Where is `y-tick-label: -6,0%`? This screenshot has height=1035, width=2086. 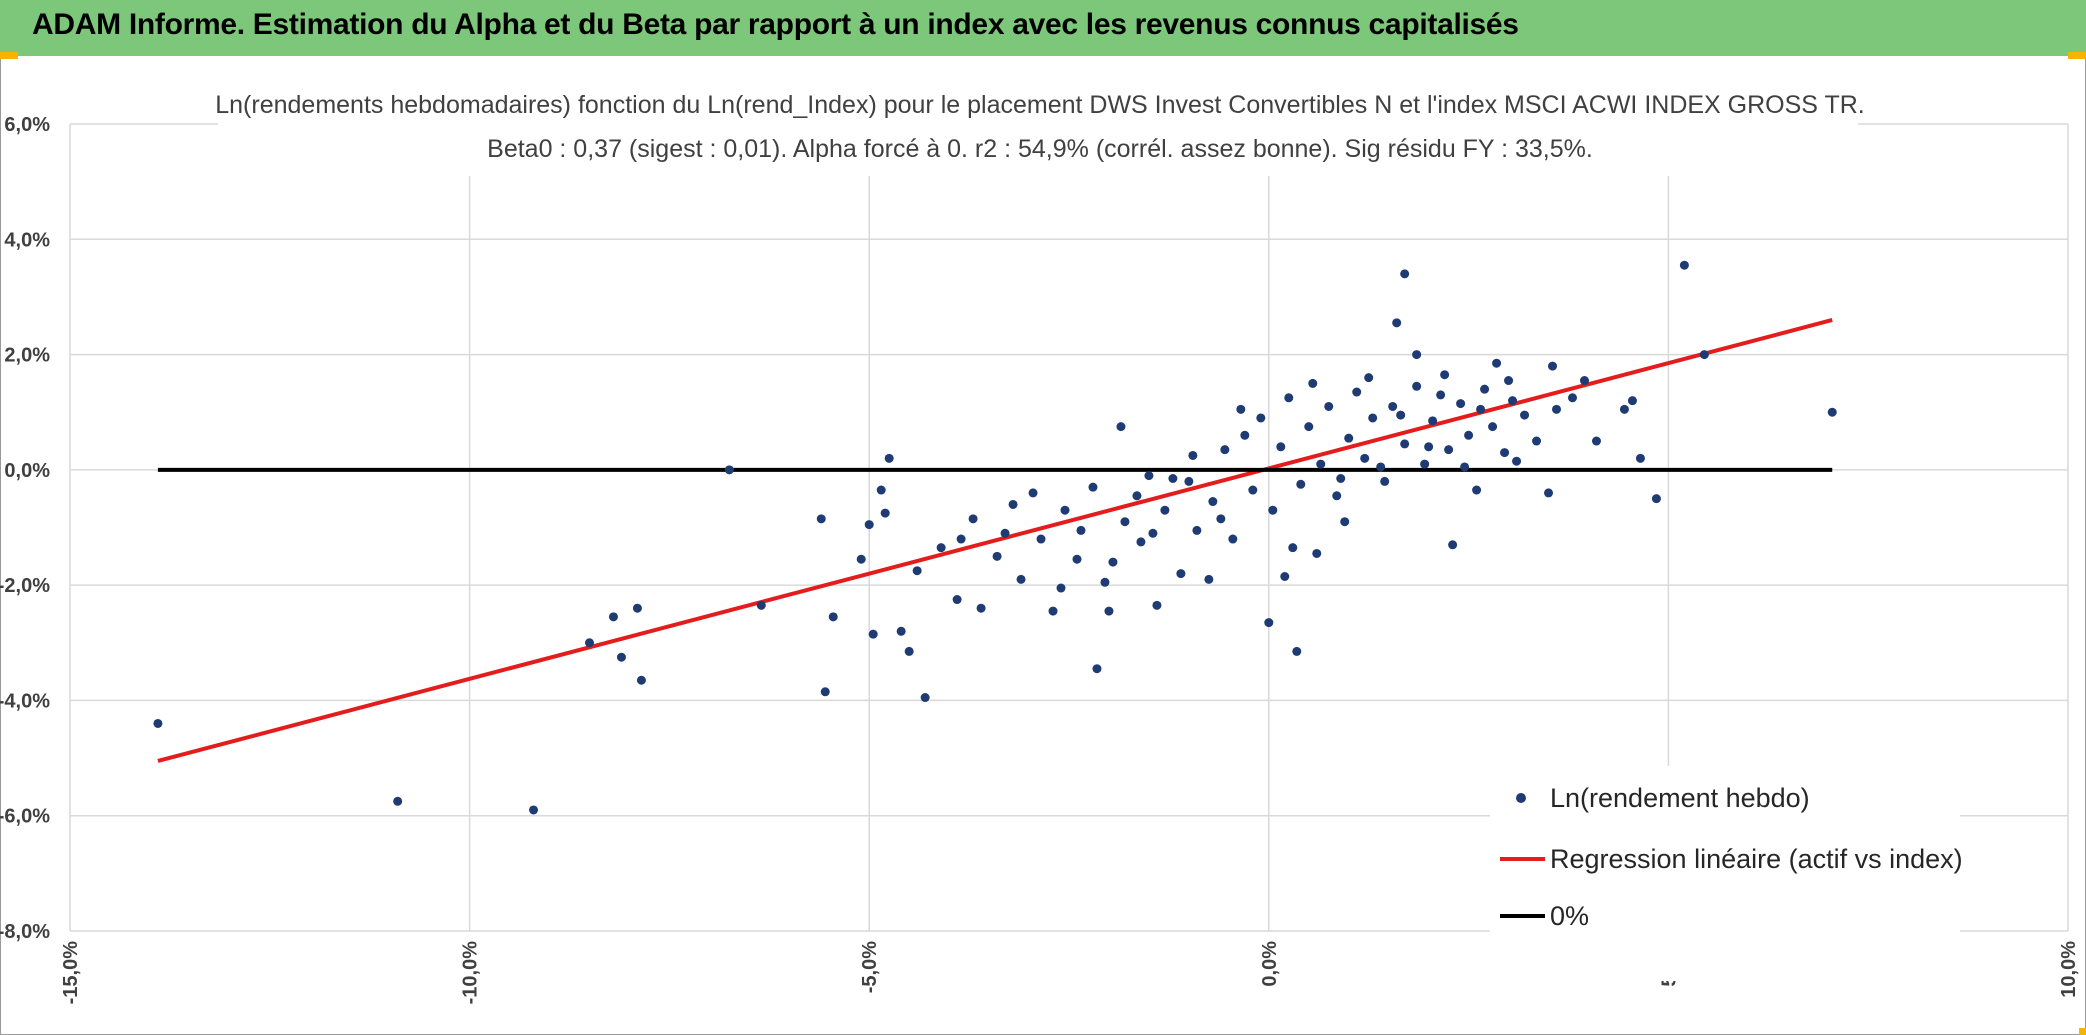
y-tick-label: -6,0% is located at coordinates (25, 817).